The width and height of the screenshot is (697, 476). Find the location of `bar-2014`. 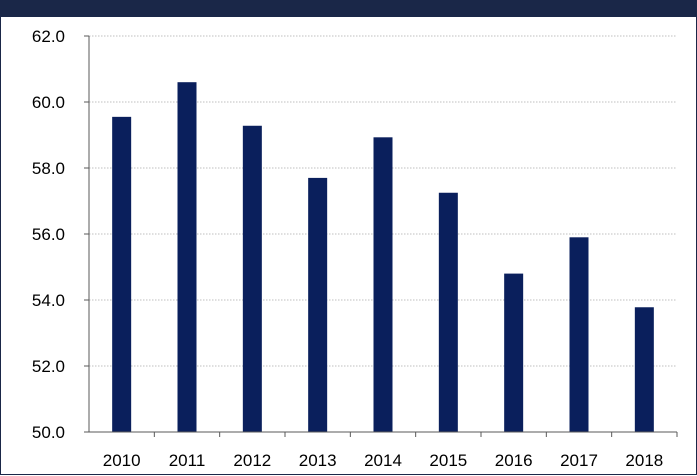

bar-2014 is located at coordinates (383, 284).